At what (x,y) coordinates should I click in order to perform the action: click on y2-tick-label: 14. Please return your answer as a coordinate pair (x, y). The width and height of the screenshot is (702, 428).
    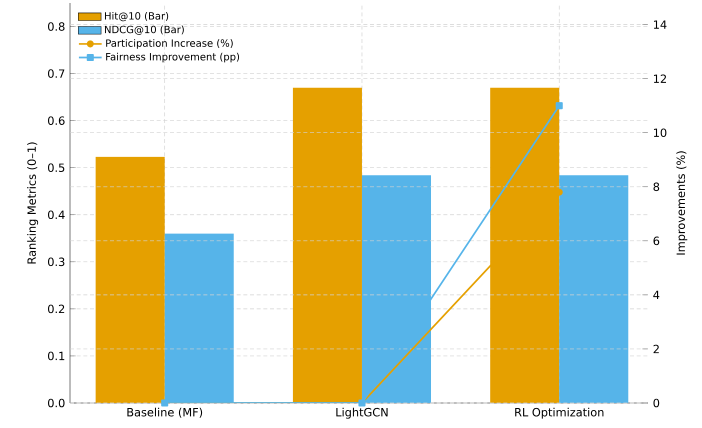
    Looking at the image, I should click on (660, 24).